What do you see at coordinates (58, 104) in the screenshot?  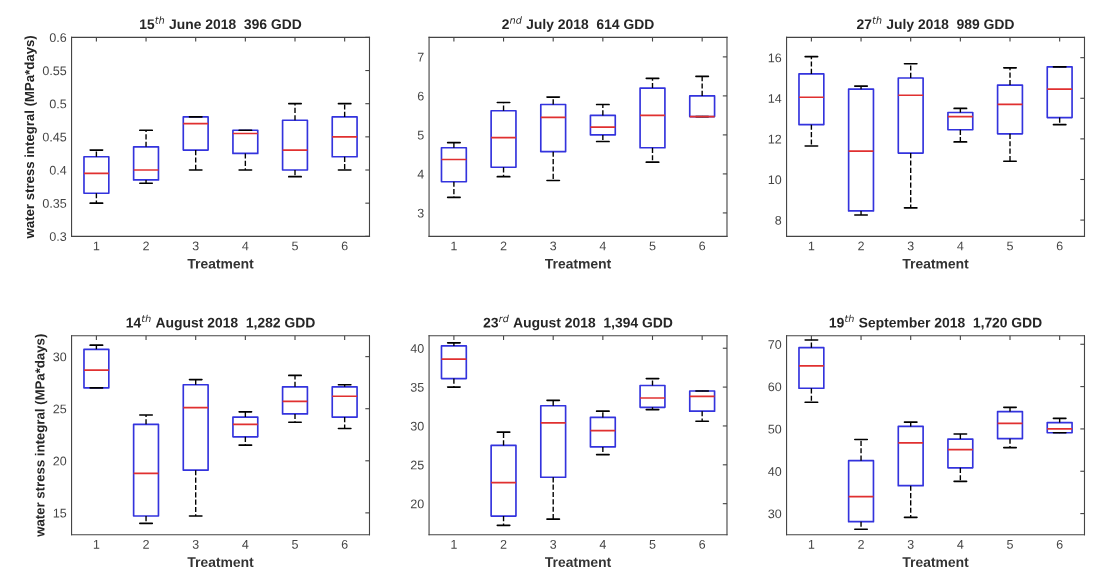 I see `y-tick-label: 0.5` at bounding box center [58, 104].